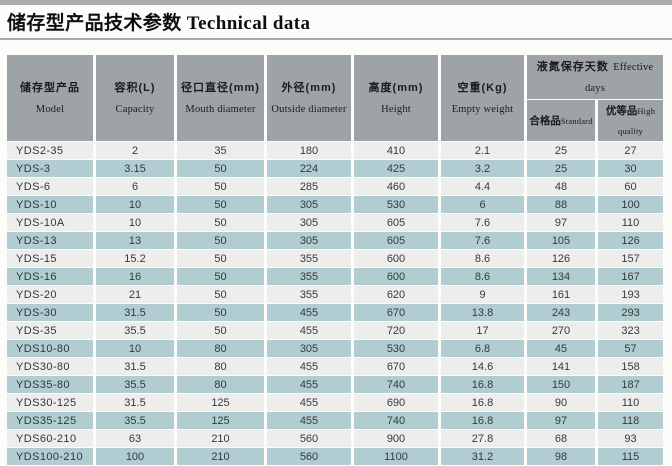 This screenshot has width=672, height=466. Describe the element at coordinates (335, 223) in the screenshot. I see `table-row: YDS-10A 10 50 305 605 7.6 97 110` at that location.